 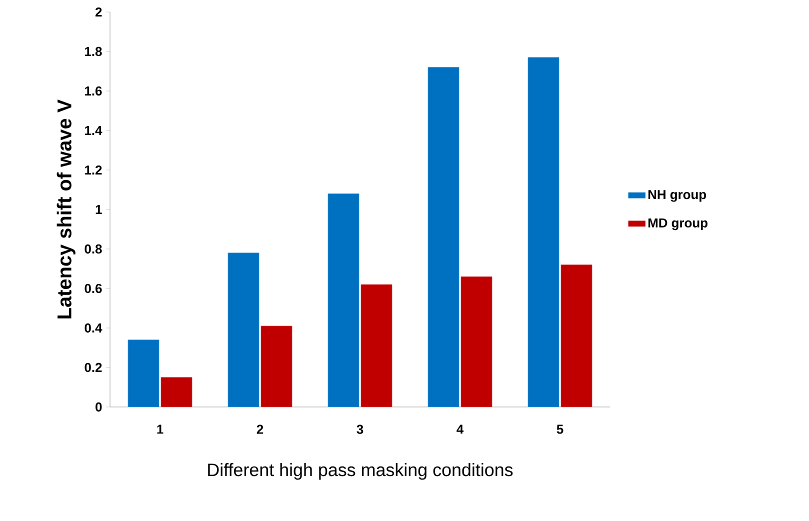 What do you see at coordinates (560, 429) in the screenshot?
I see `x-tick-label: 5` at bounding box center [560, 429].